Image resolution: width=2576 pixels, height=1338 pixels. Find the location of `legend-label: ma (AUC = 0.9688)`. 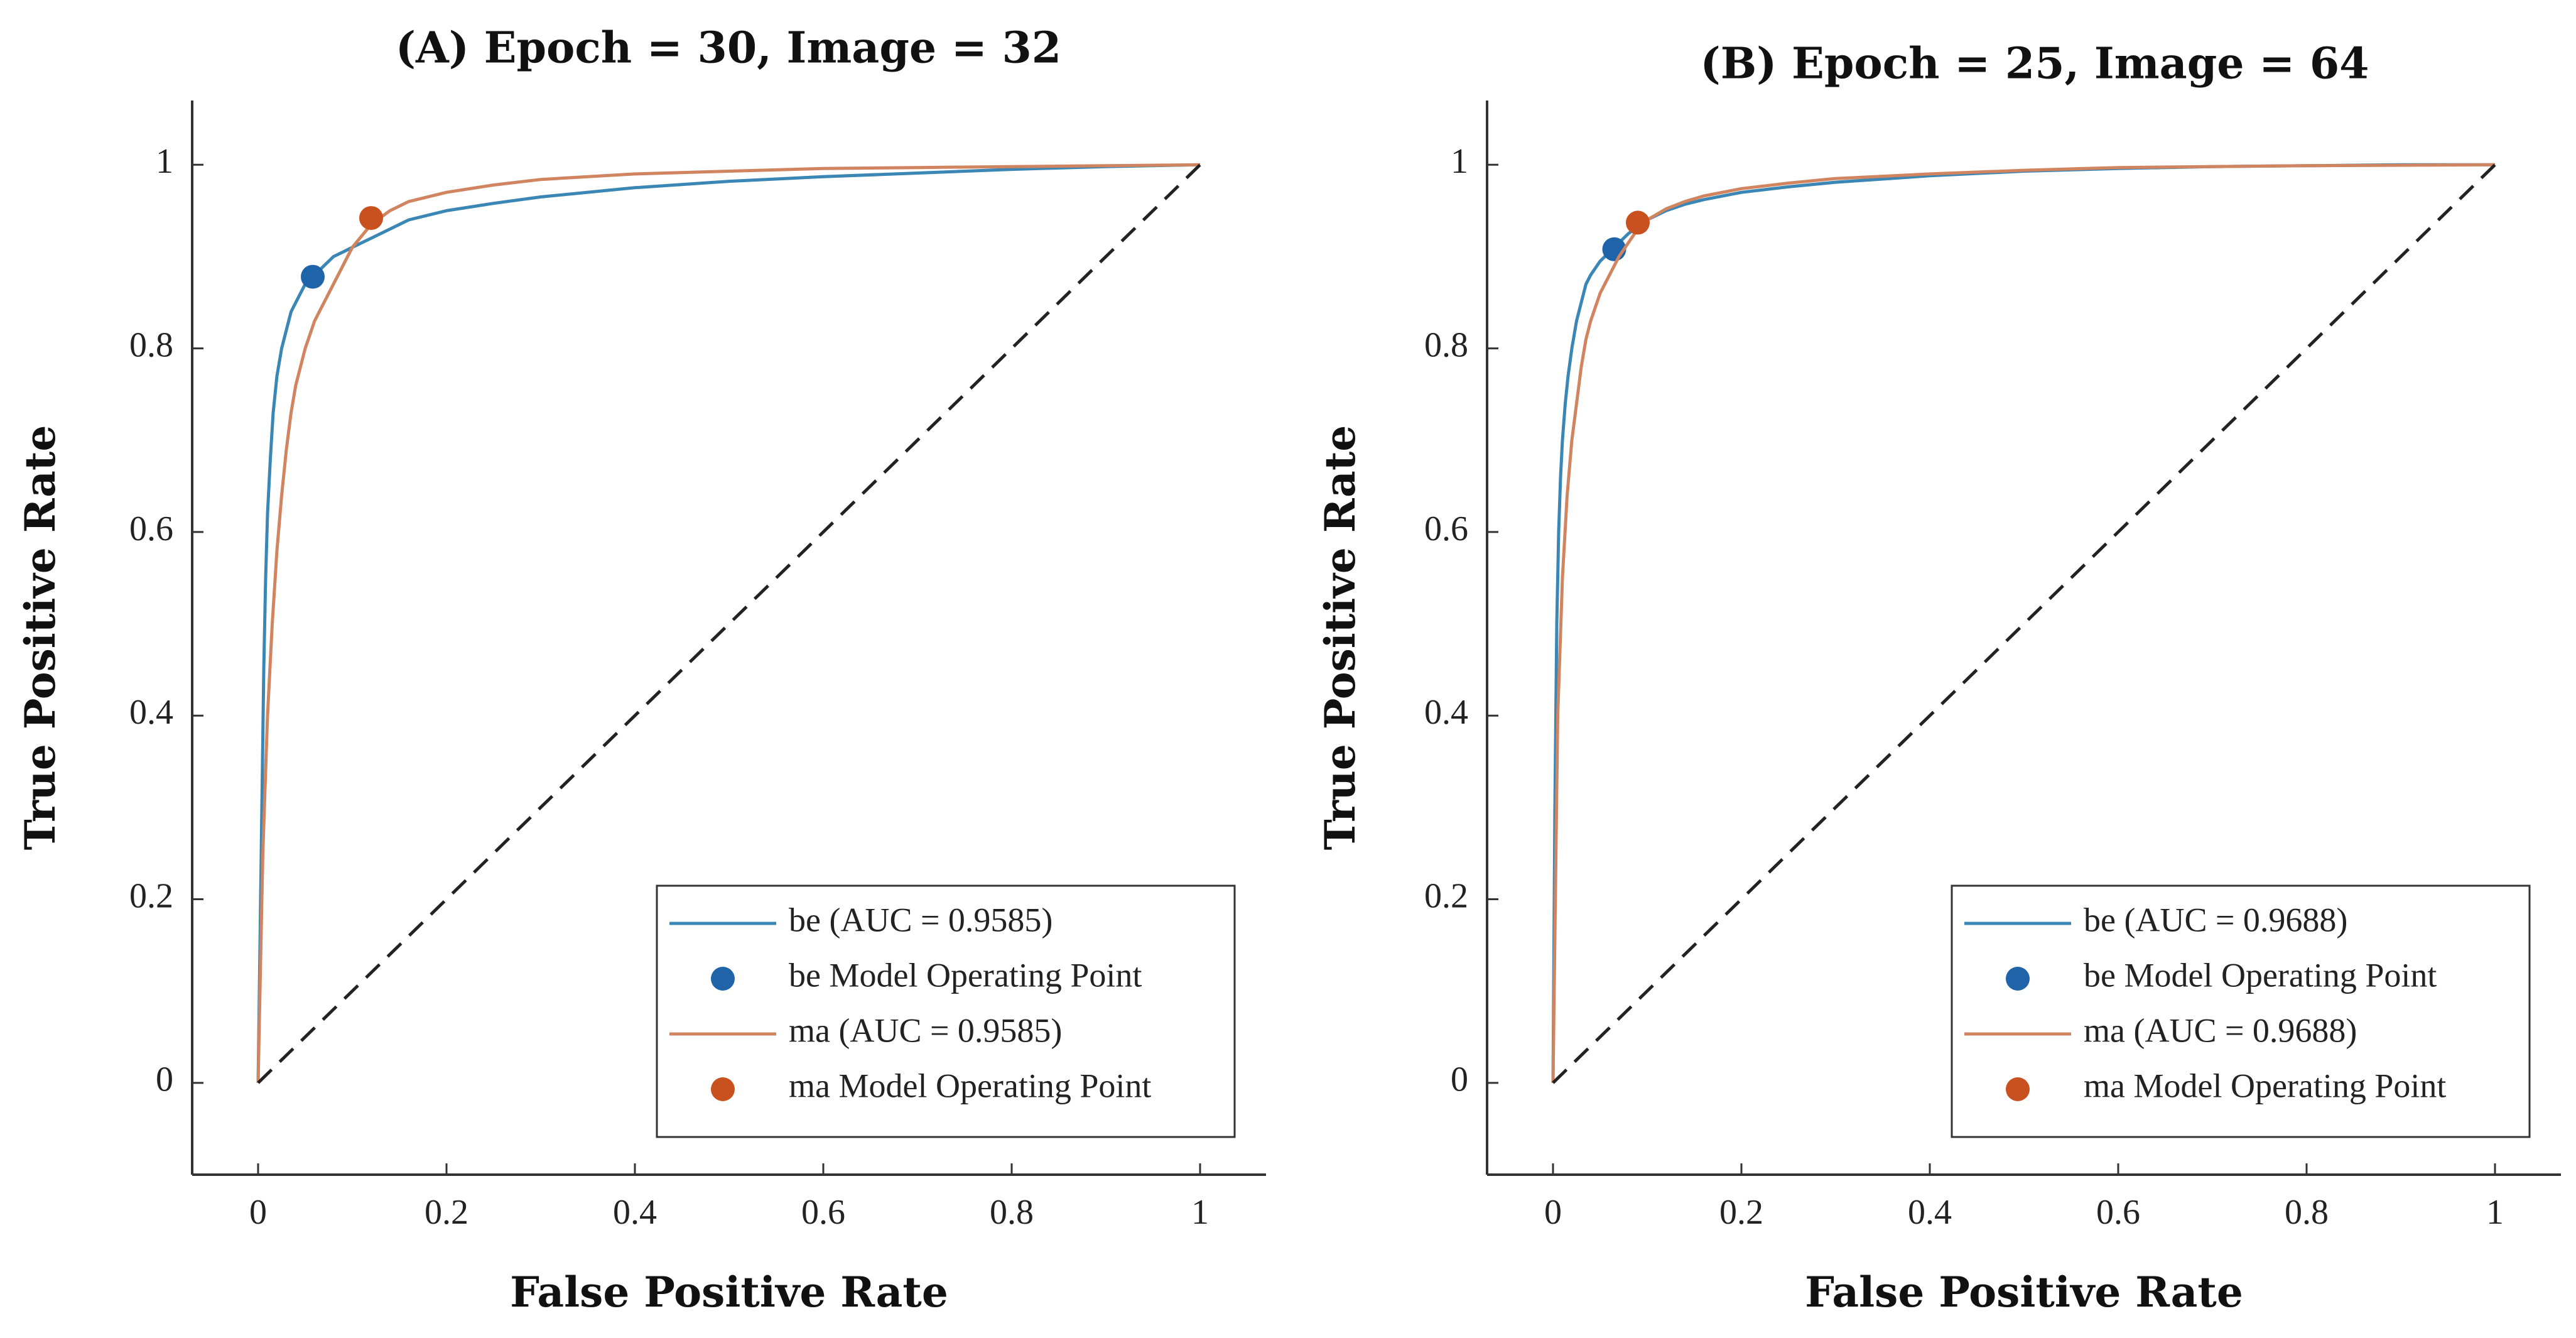

legend-label: ma (AUC = 0.9688) is located at coordinates (2220, 1030).